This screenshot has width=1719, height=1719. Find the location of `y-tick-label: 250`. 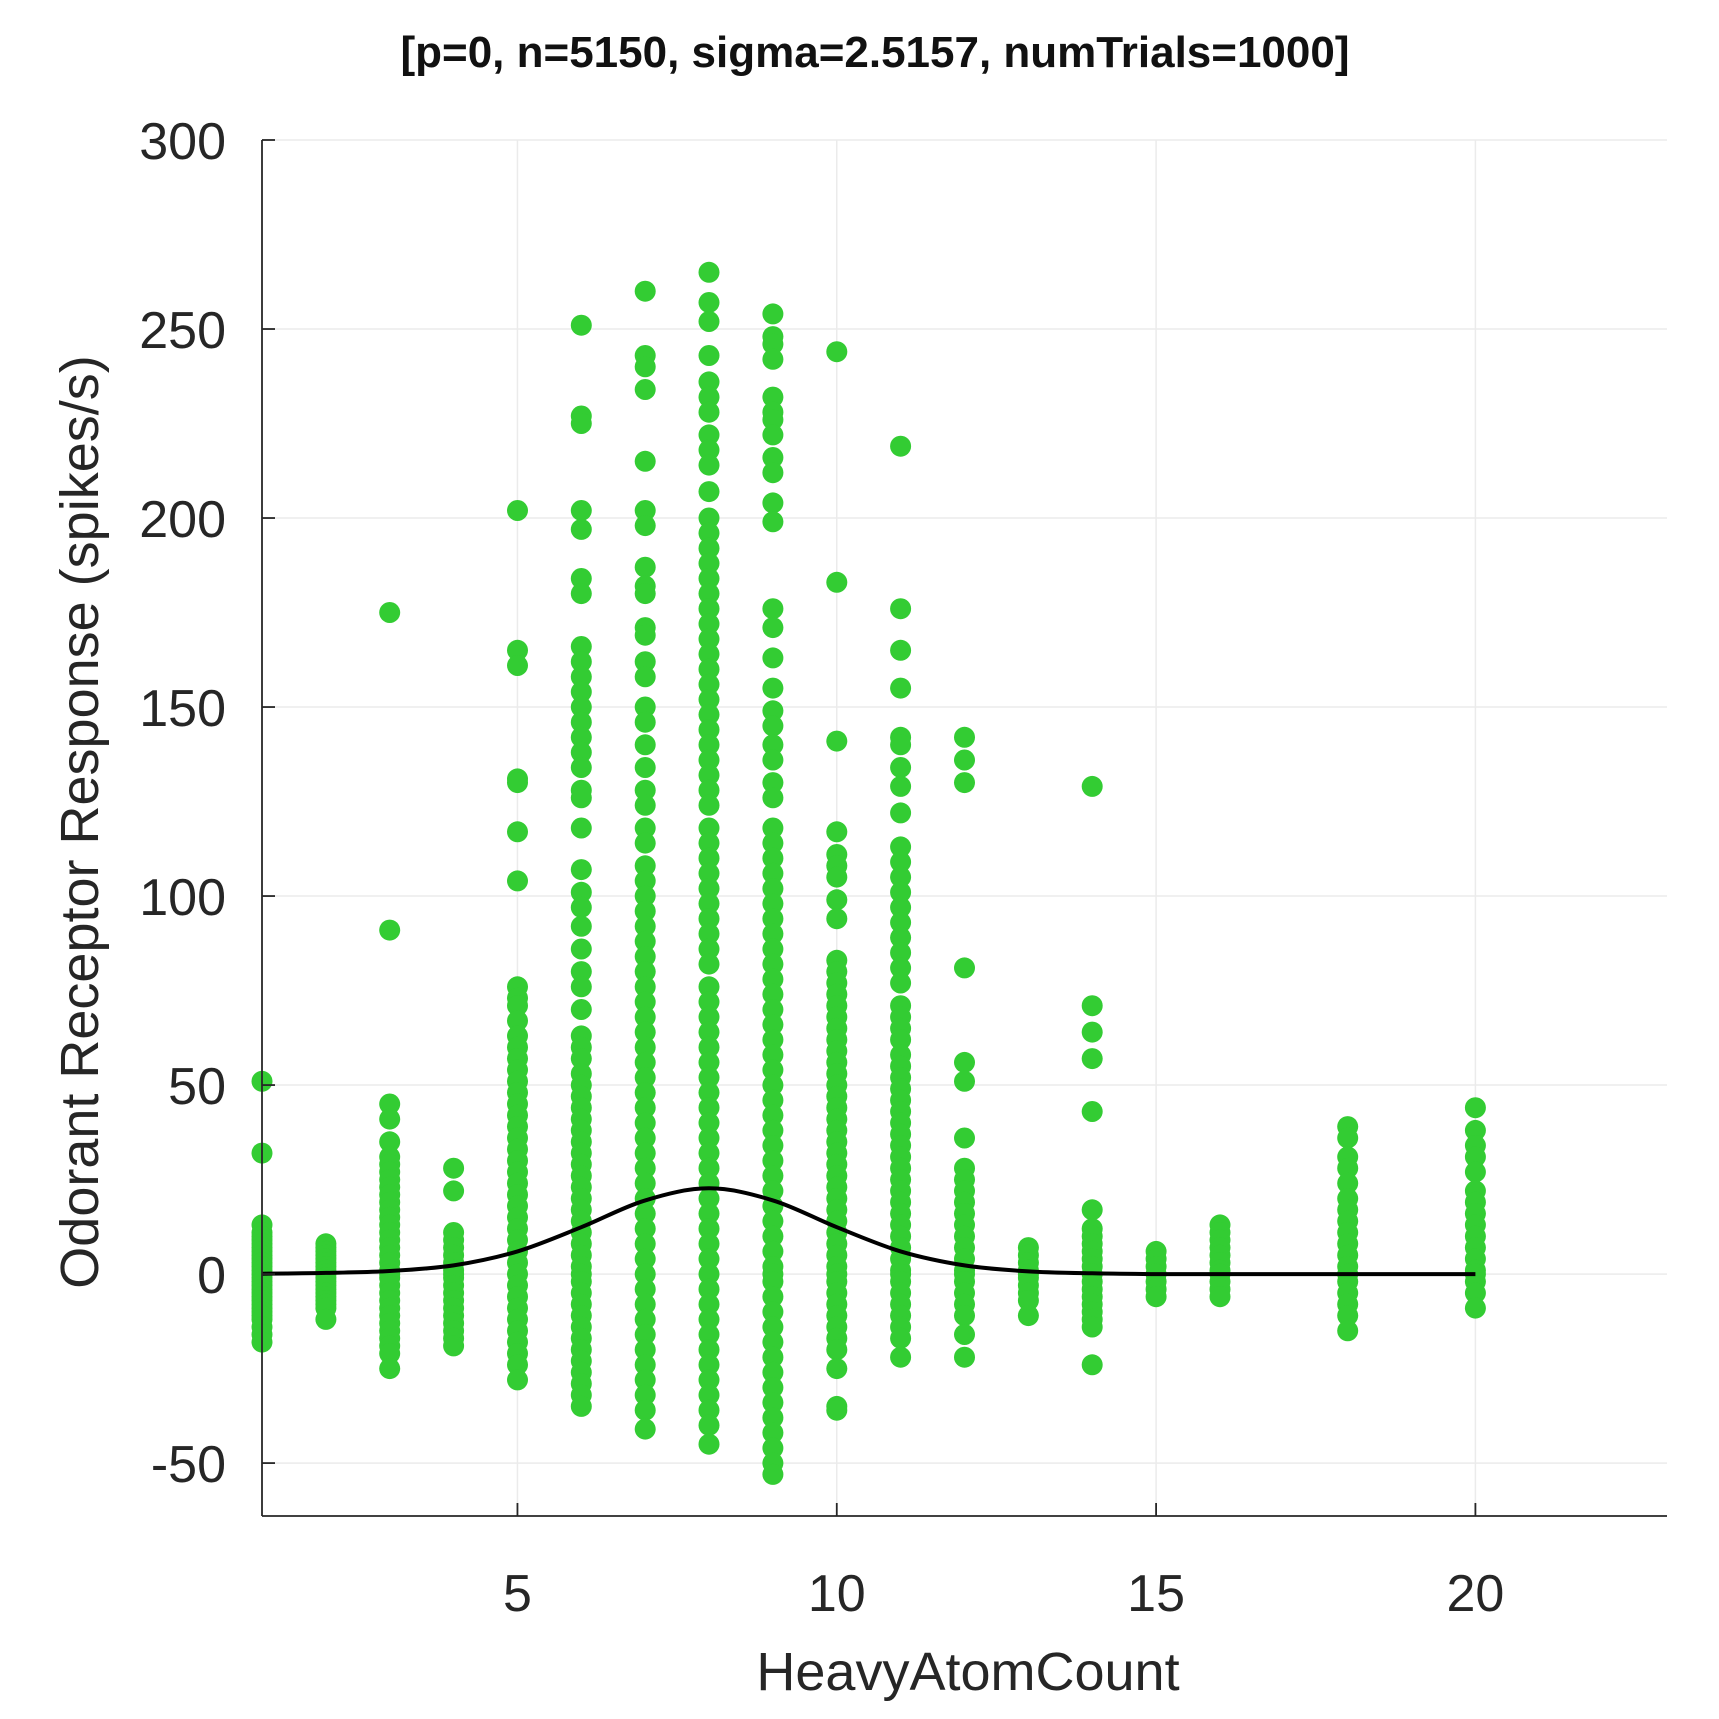

y-tick-label: 250 is located at coordinates (182, 331).